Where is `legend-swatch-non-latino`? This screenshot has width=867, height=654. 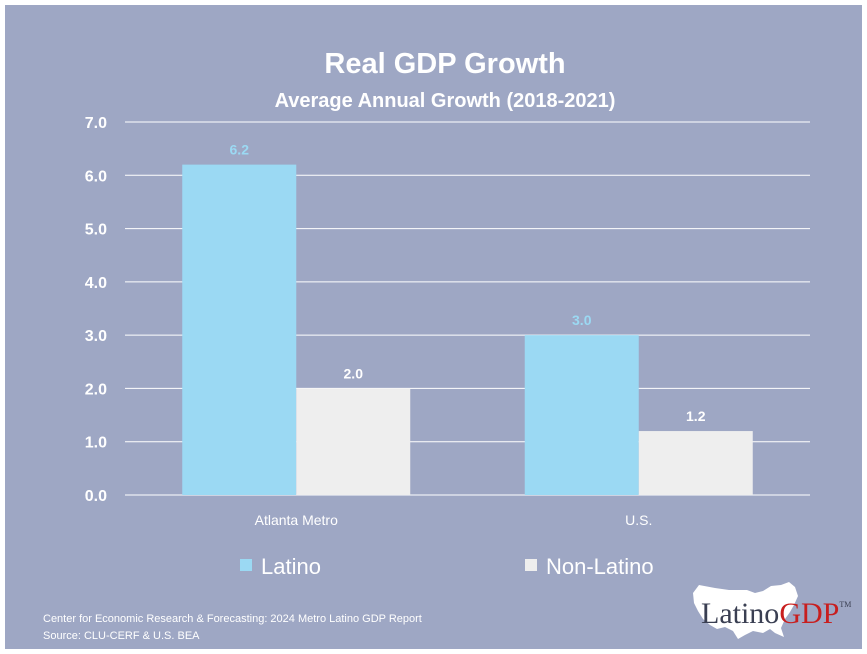
legend-swatch-non-latino is located at coordinates (531, 565).